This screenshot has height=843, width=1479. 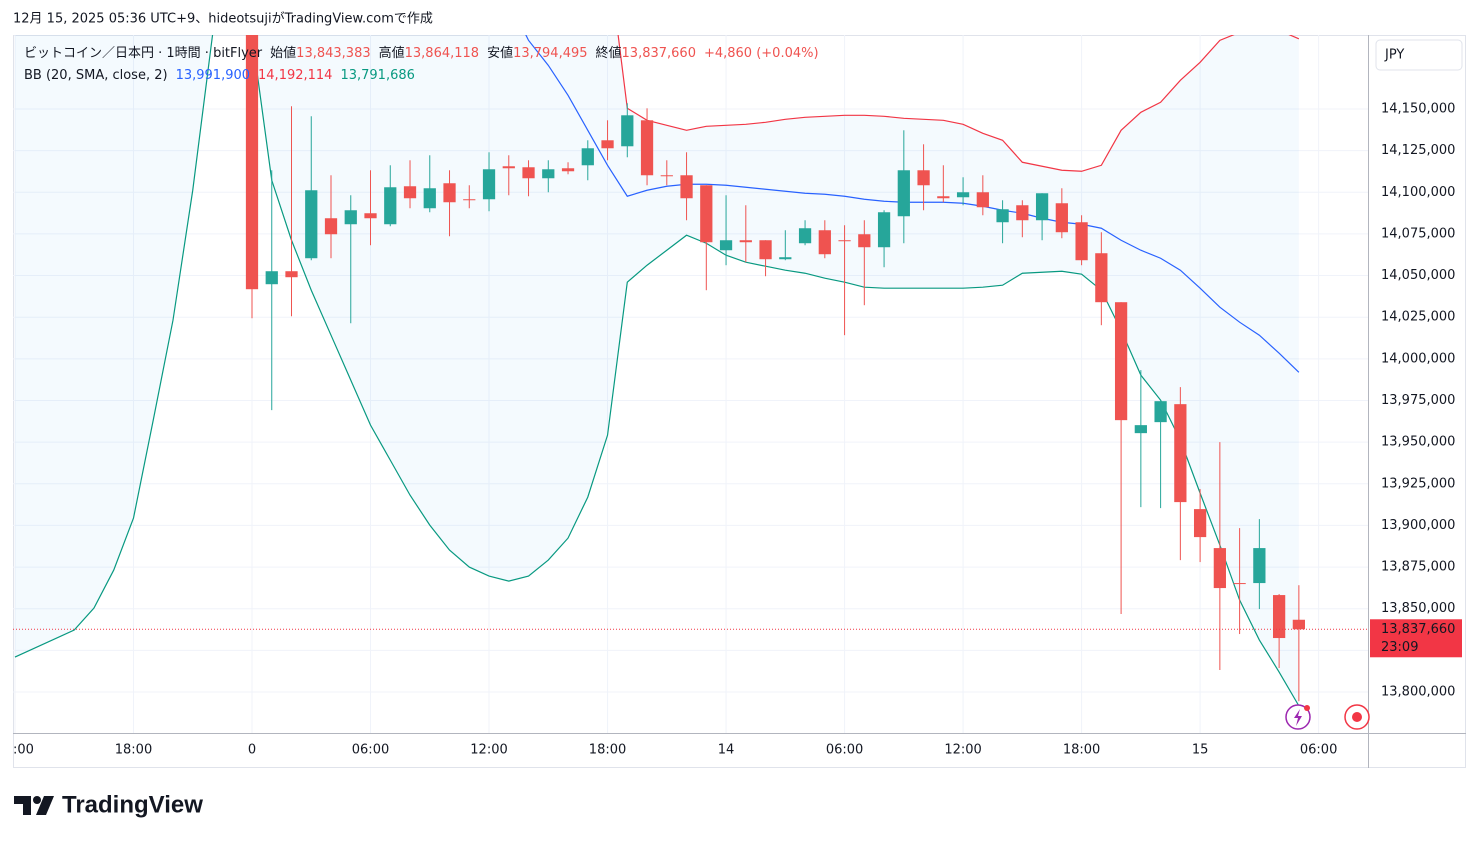 I want to click on legend-title: ビットコイン／日本円 · 1時間 · bitFlyer, so click(x=143, y=53).